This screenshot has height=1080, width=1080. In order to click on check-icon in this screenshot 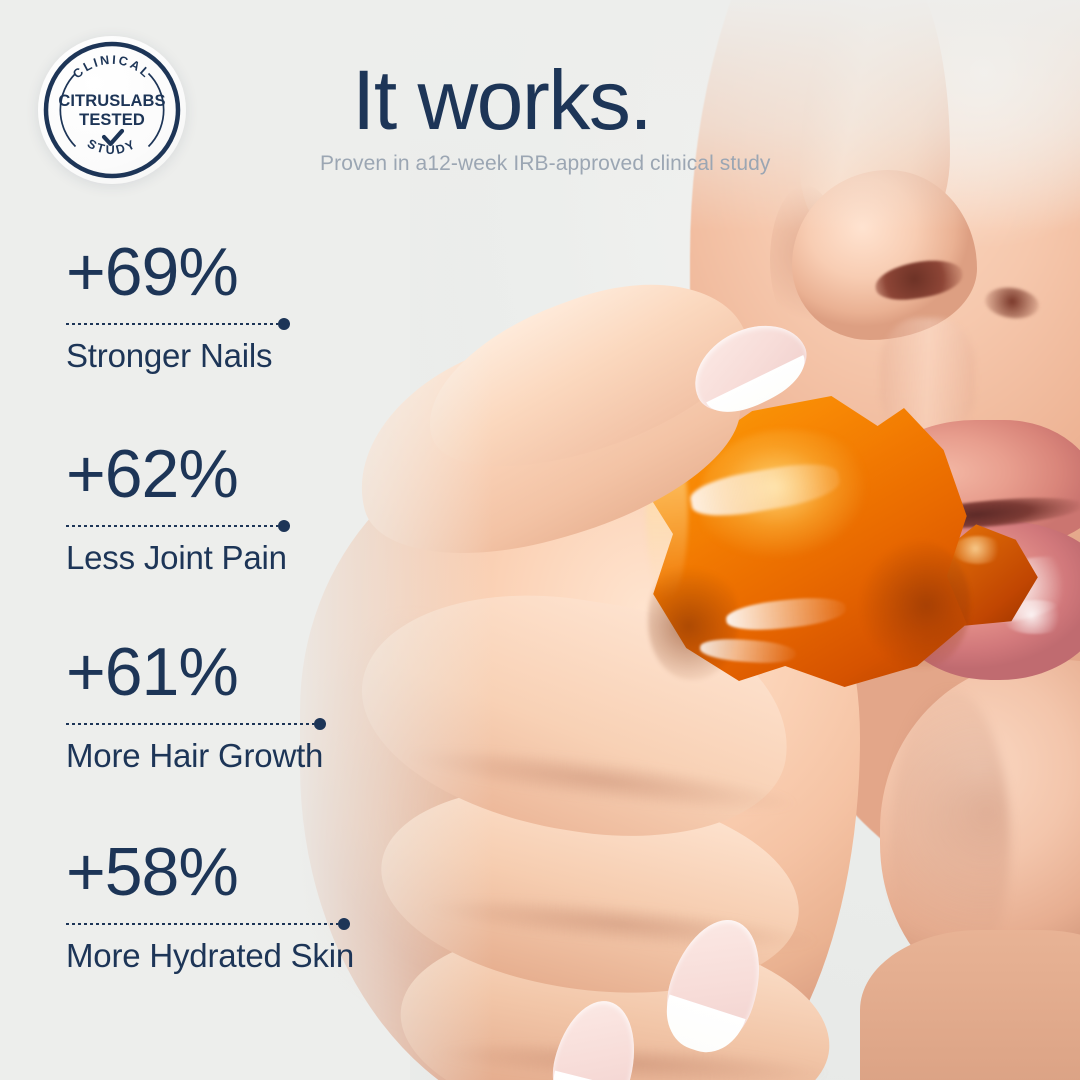, I will do `click(113, 137)`.